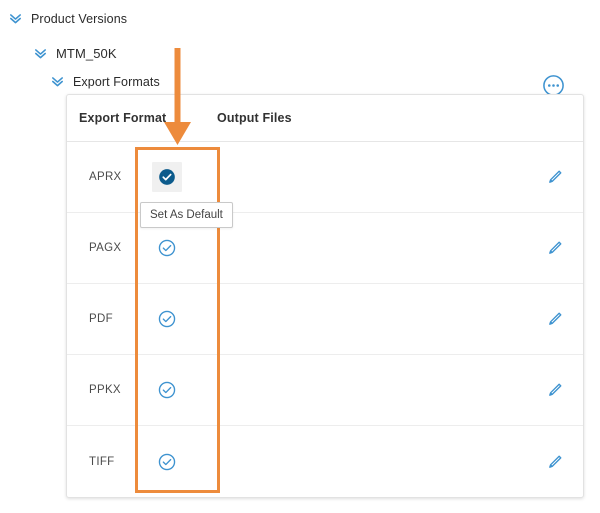 The height and width of the screenshot is (513, 600). What do you see at coordinates (325, 177) in the screenshot?
I see `table-row: APRX` at bounding box center [325, 177].